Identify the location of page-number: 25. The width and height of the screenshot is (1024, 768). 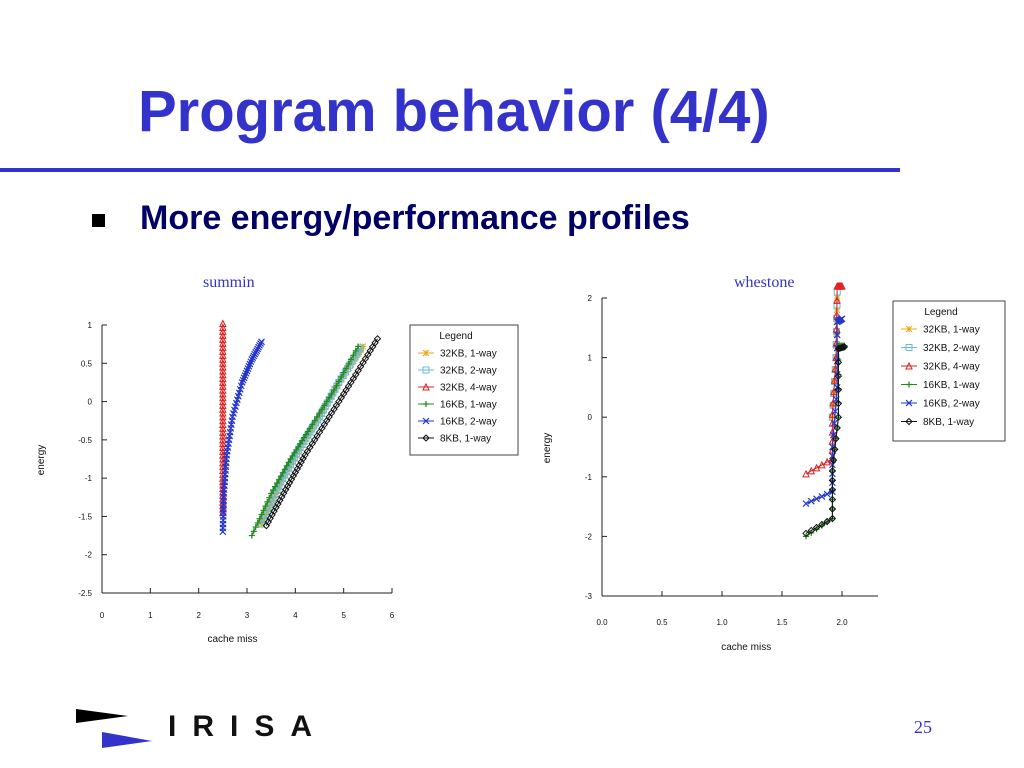
(923, 727).